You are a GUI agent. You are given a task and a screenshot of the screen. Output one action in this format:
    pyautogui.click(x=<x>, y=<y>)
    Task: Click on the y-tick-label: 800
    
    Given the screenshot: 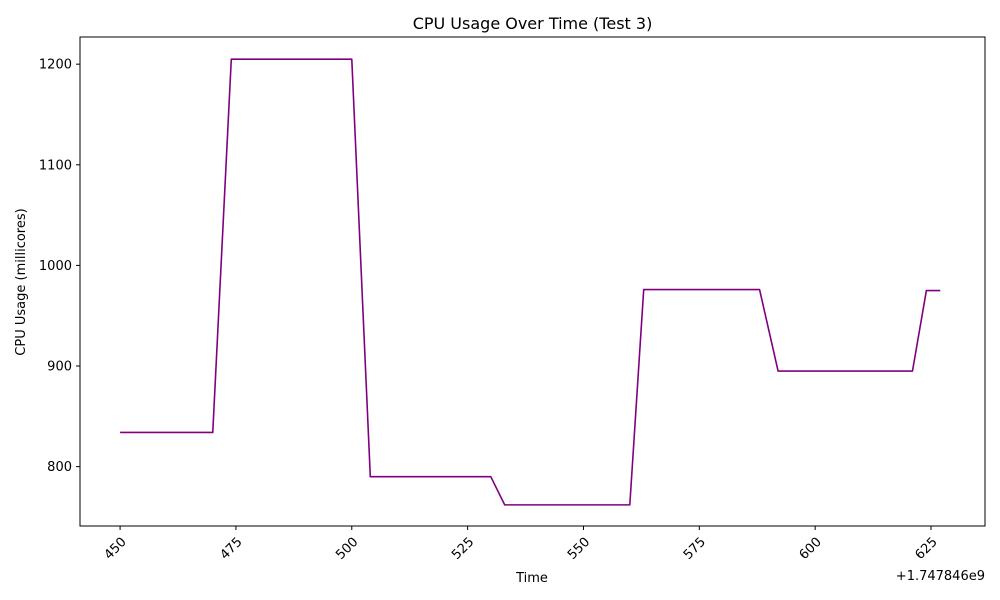 What is the action you would take?
    pyautogui.click(x=59, y=467)
    